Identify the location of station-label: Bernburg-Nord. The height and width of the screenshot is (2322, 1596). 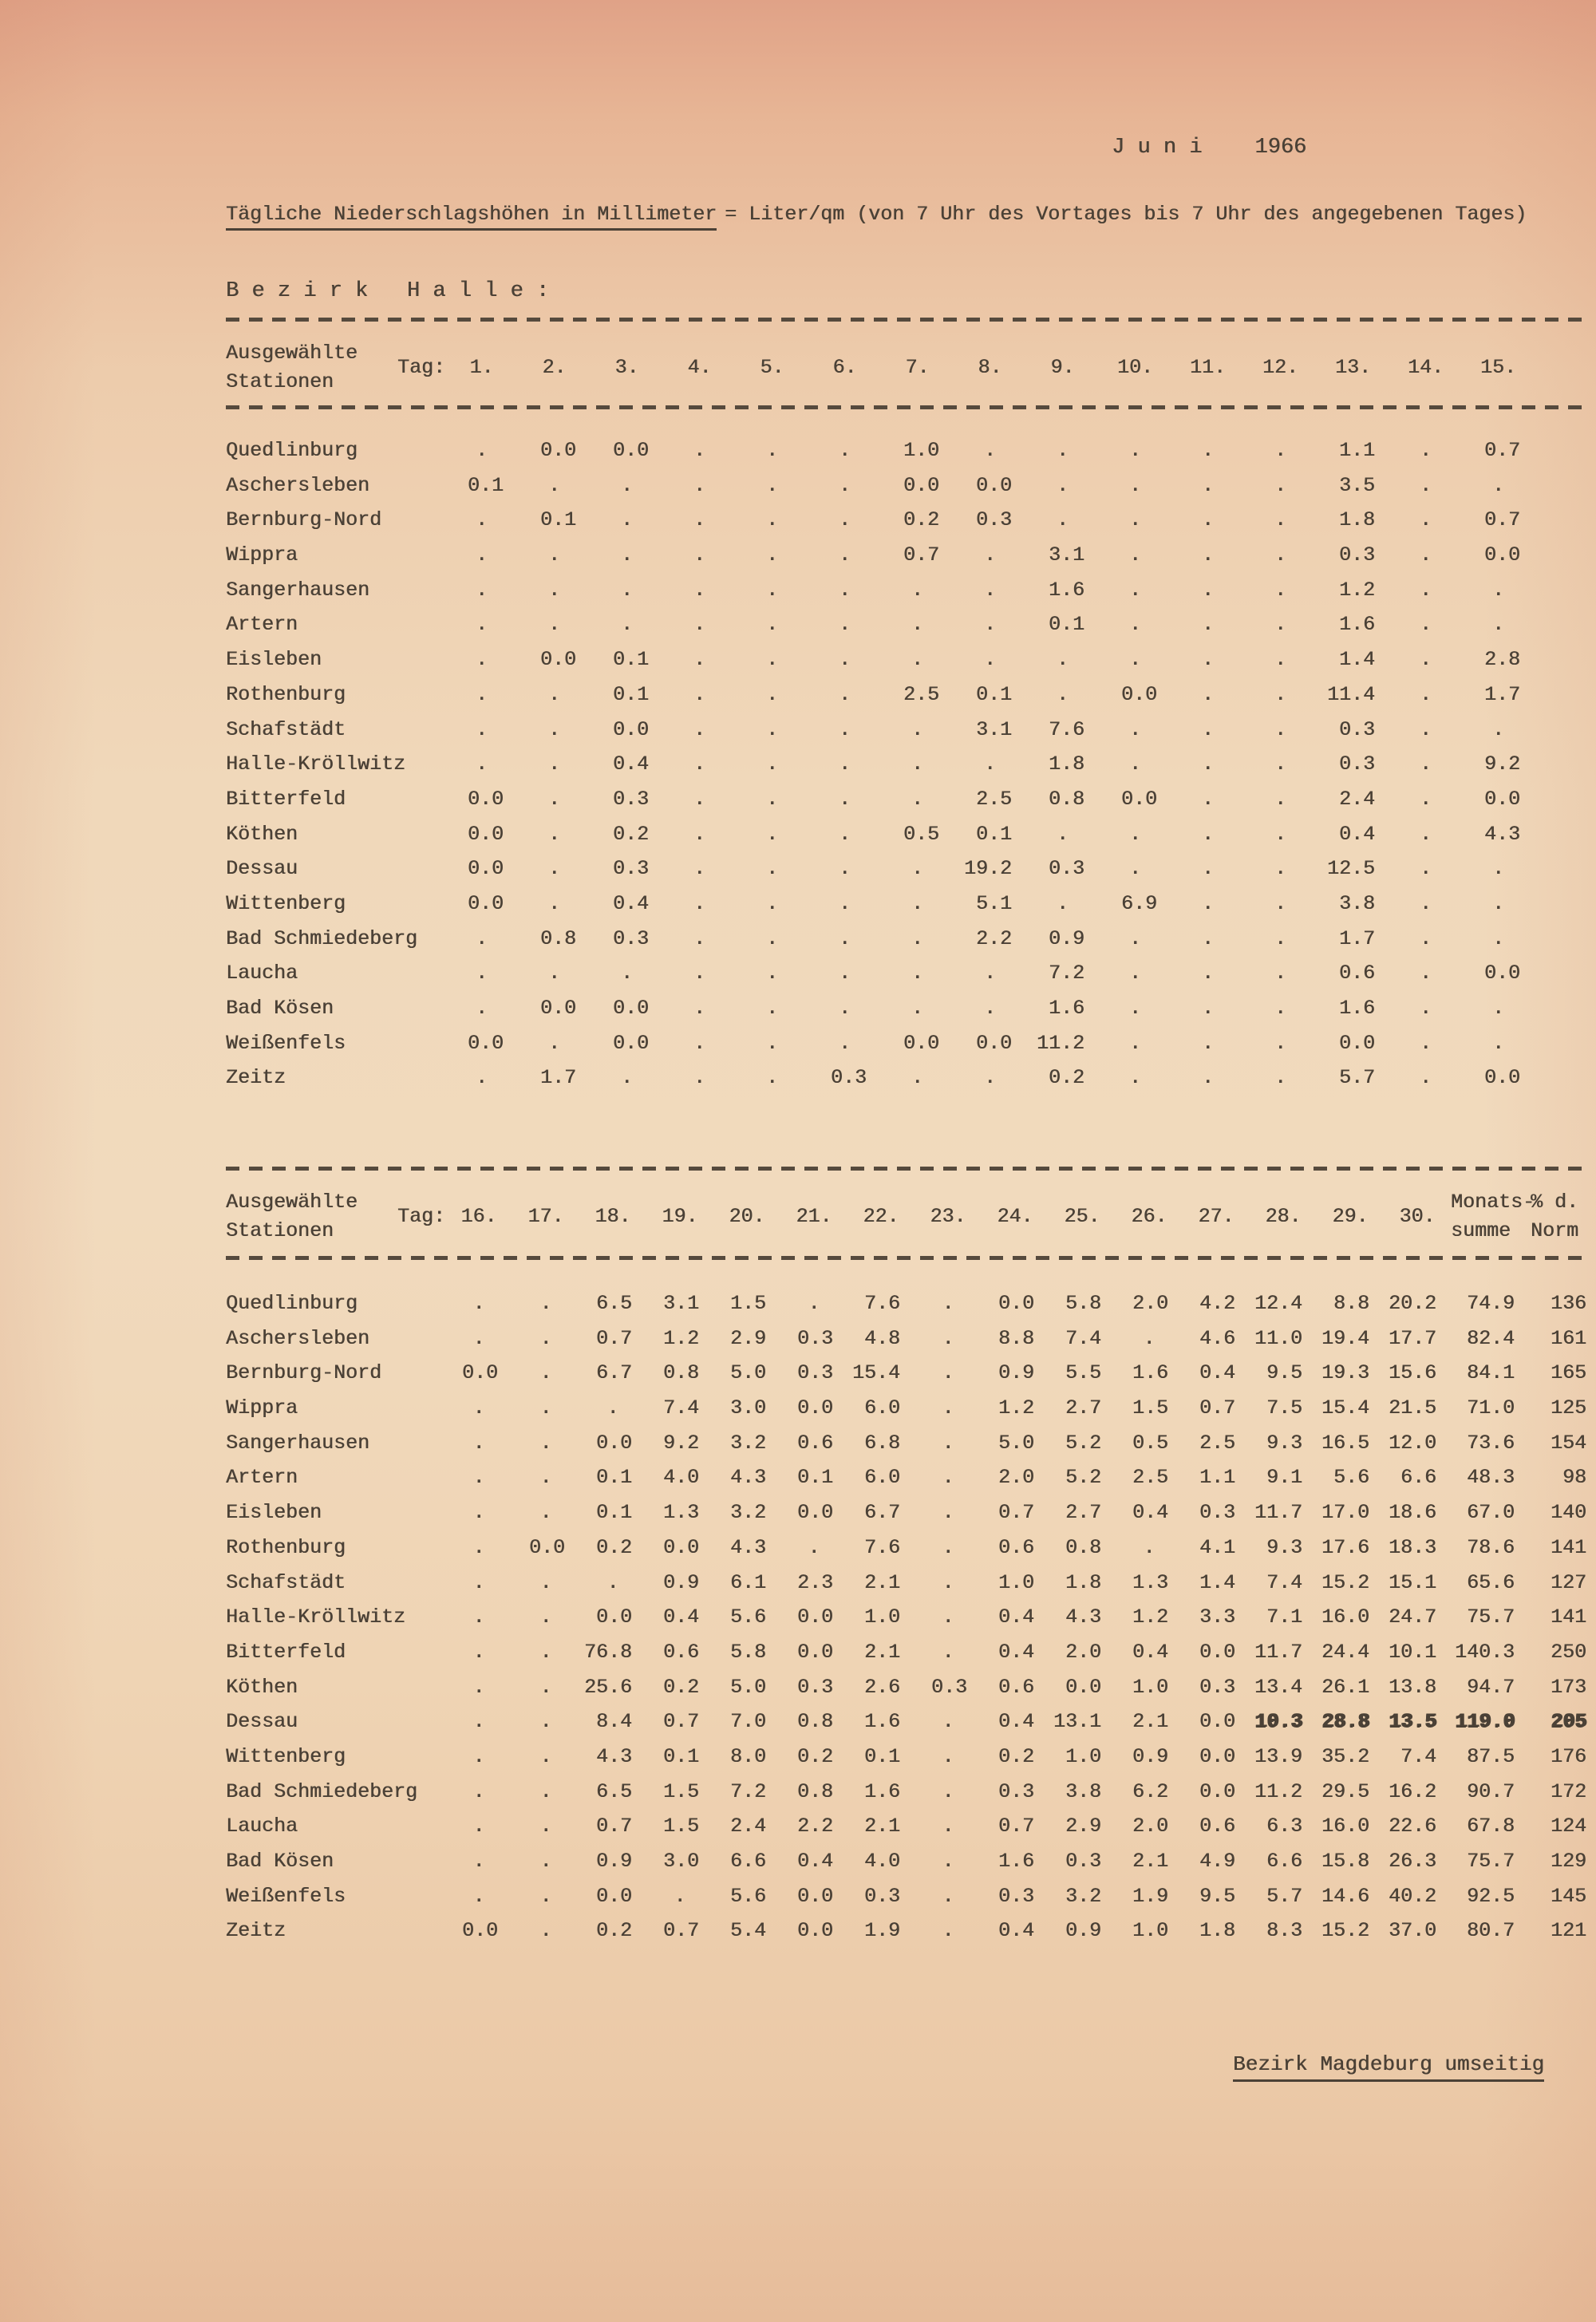
(304, 520).